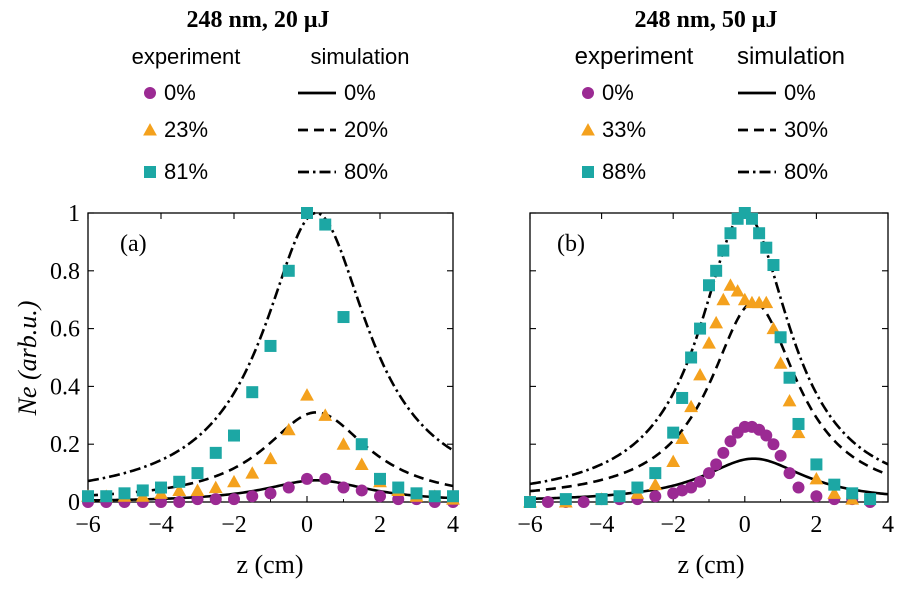 The width and height of the screenshot is (900, 601). Describe the element at coordinates (186, 129) in the screenshot. I see `legend-experiment-label: 23%` at that location.